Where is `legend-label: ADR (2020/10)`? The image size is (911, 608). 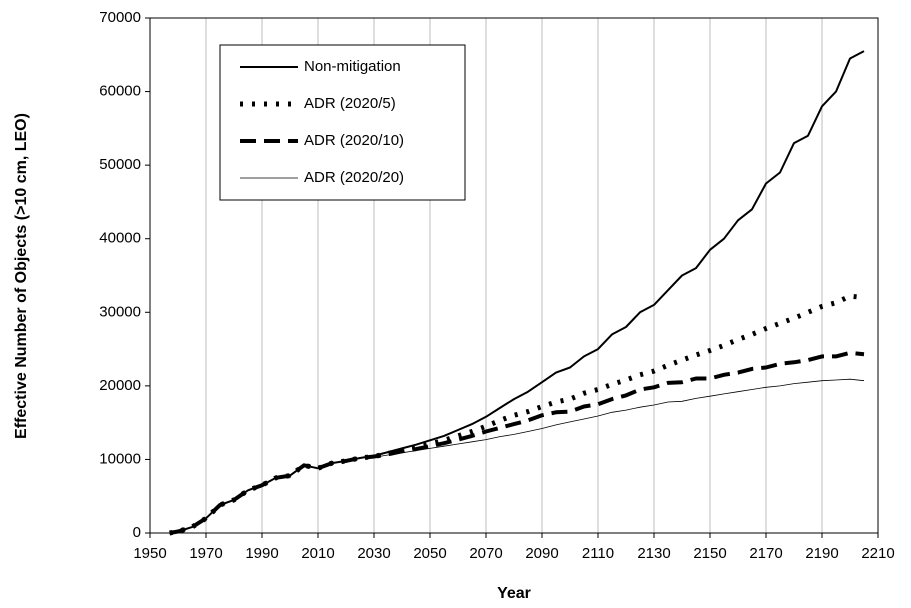 legend-label: ADR (2020/10) is located at coordinates (354, 140).